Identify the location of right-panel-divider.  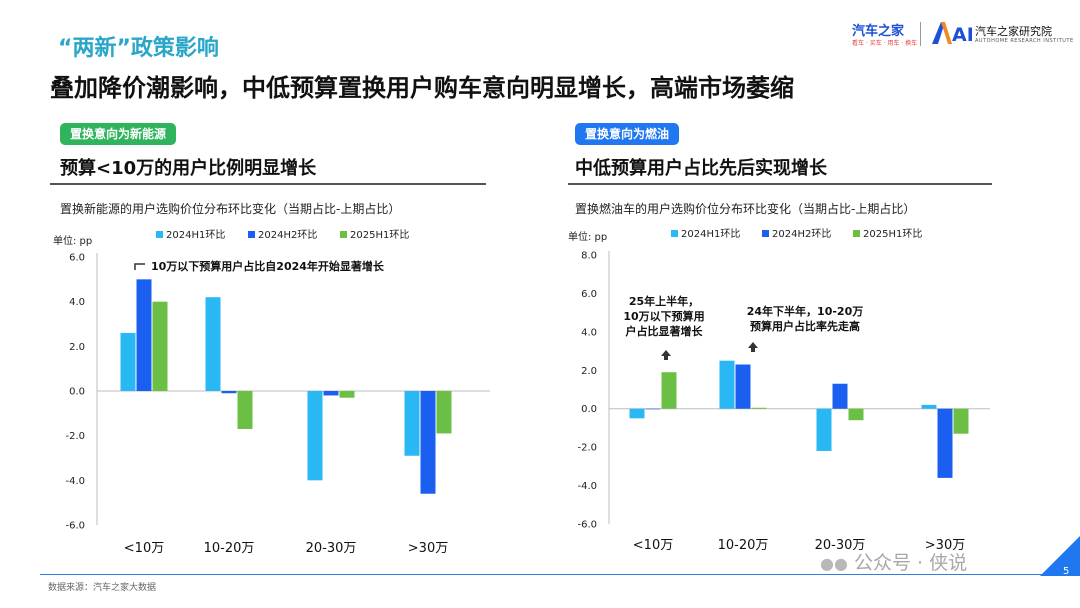
(780, 184).